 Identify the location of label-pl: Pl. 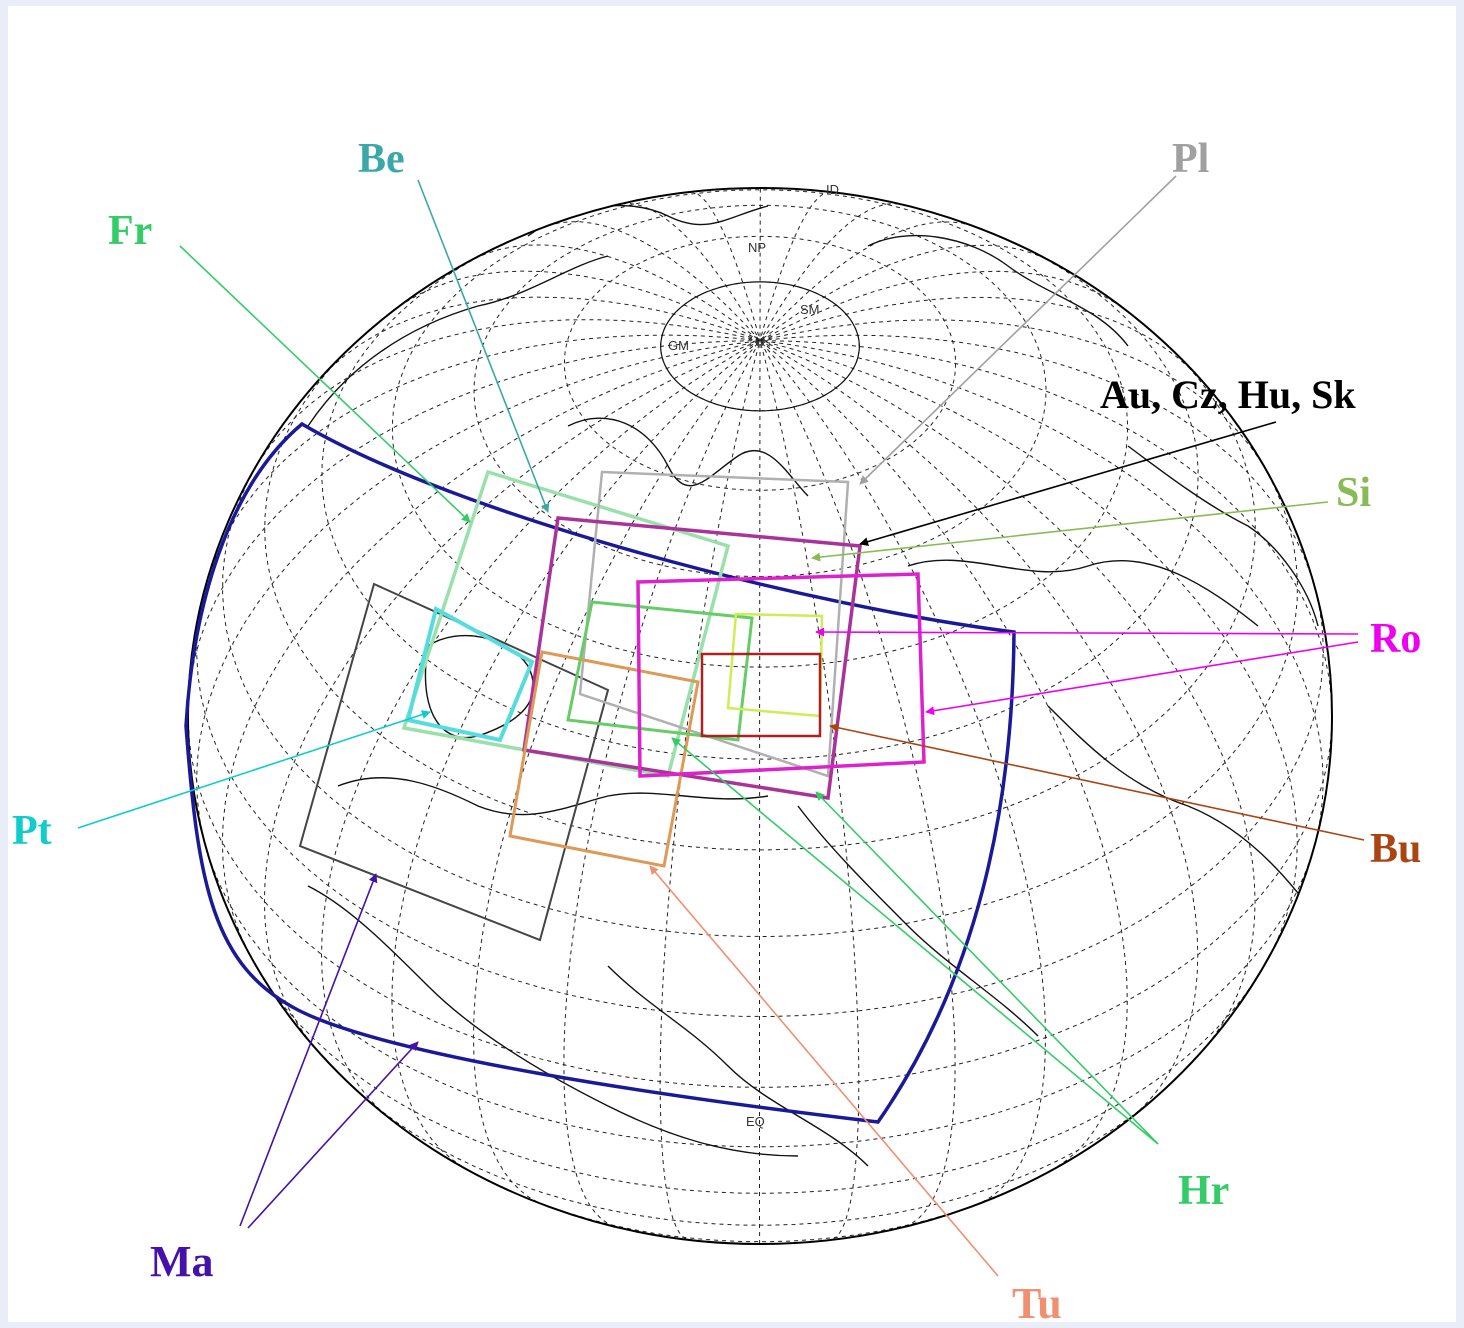
(1190, 159).